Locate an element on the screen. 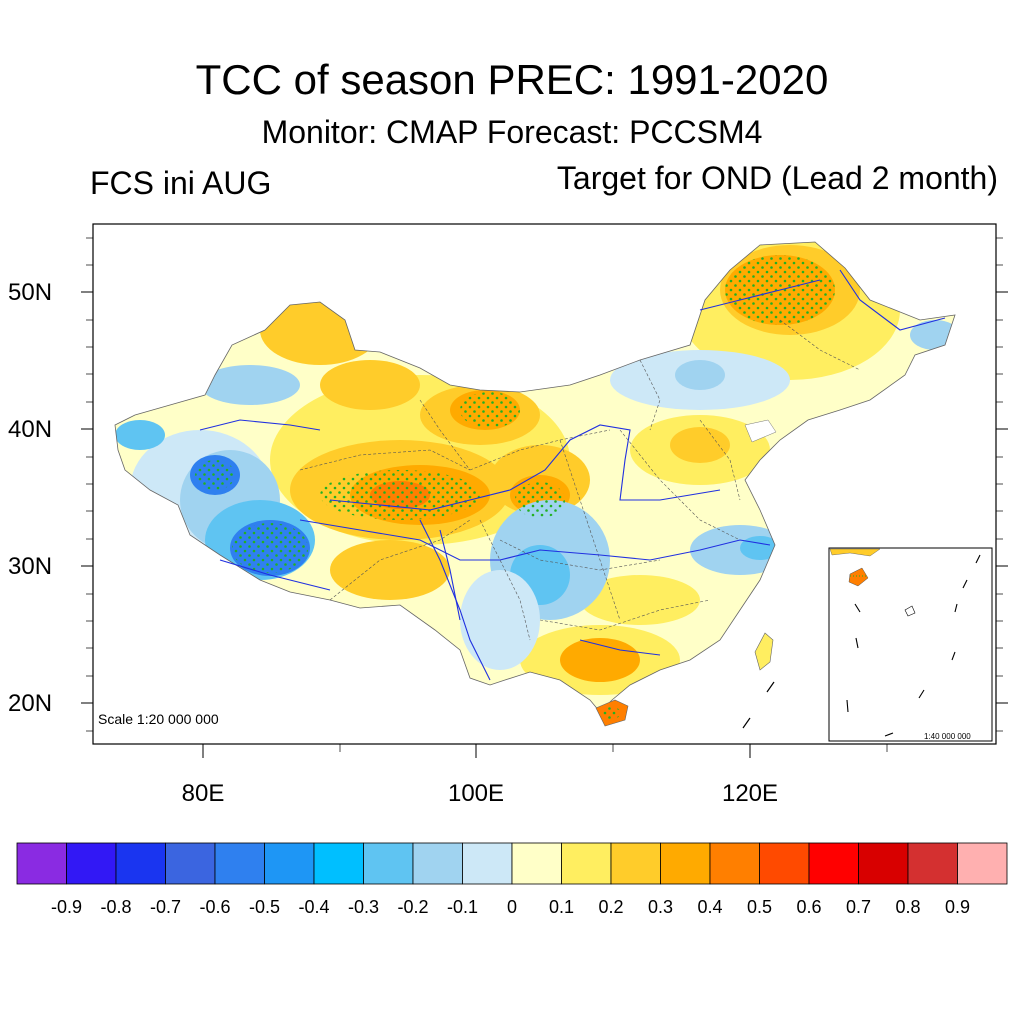 Image resolution: width=1024 pixels, height=1024 pixels. chart-subtitle: Monitor: CMAP Forecast: PCCSM4 is located at coordinates (512, 132).